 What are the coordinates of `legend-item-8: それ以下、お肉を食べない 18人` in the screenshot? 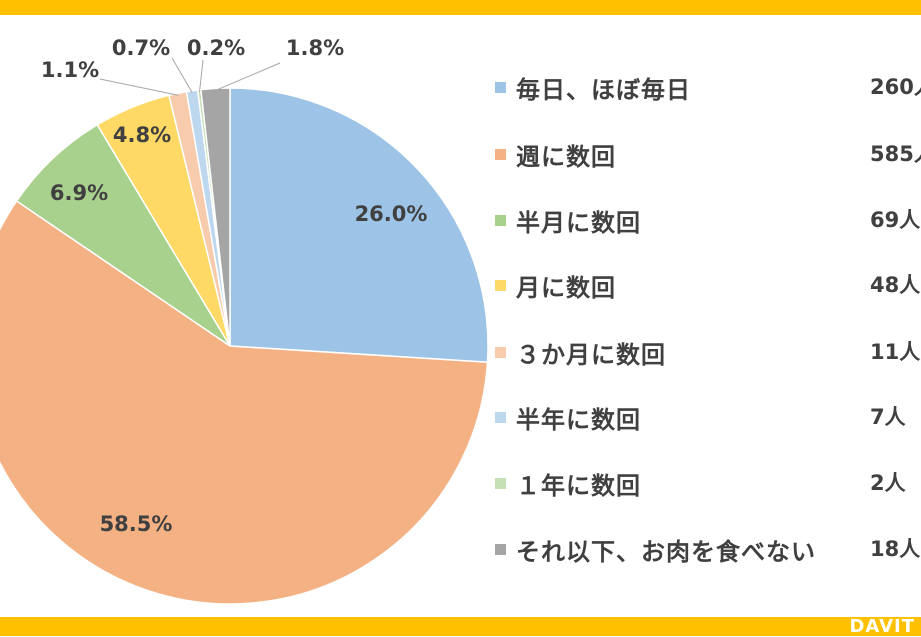 It's located at (707, 550).